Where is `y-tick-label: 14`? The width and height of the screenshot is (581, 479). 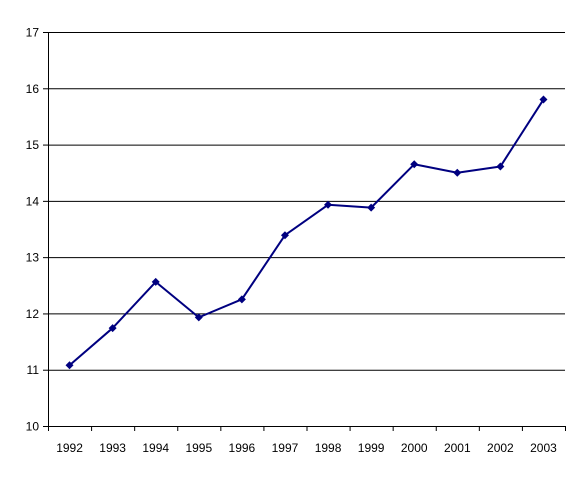
y-tick-label: 14 is located at coordinates (33, 201).